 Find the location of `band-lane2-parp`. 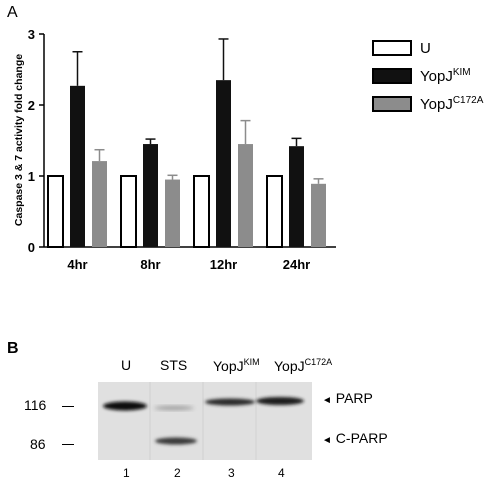

band-lane2-parp is located at coordinates (174, 408).